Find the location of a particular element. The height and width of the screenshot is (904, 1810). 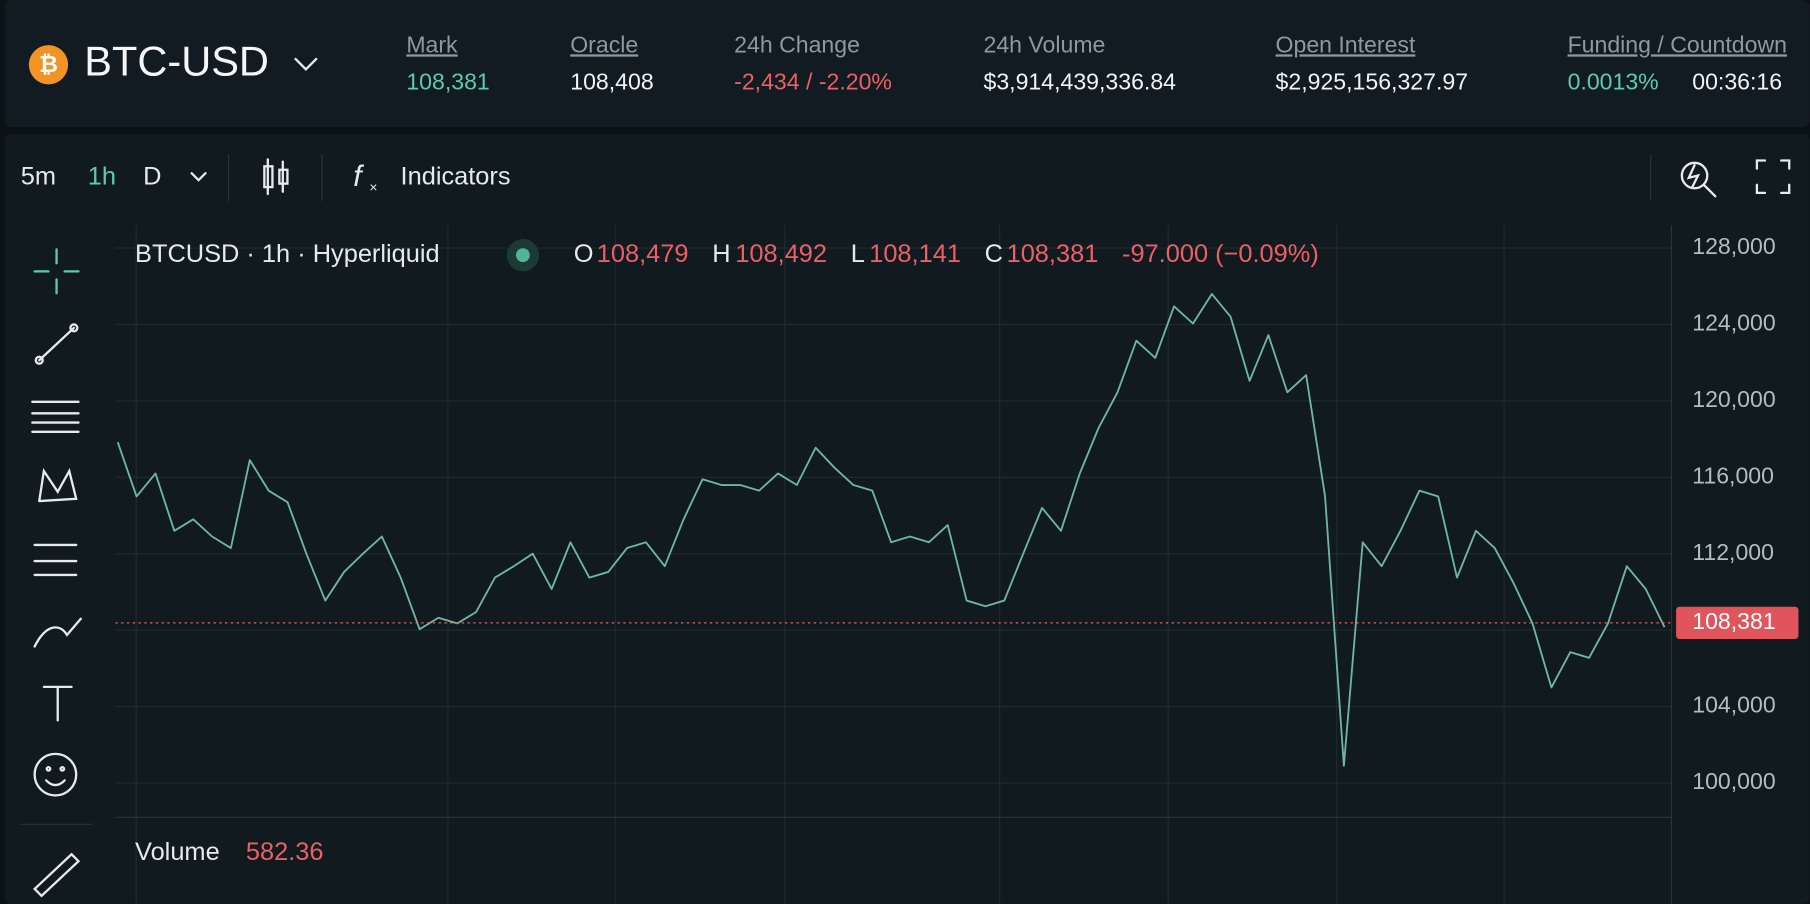

stat-label: Open Interest is located at coordinates (1346, 44).